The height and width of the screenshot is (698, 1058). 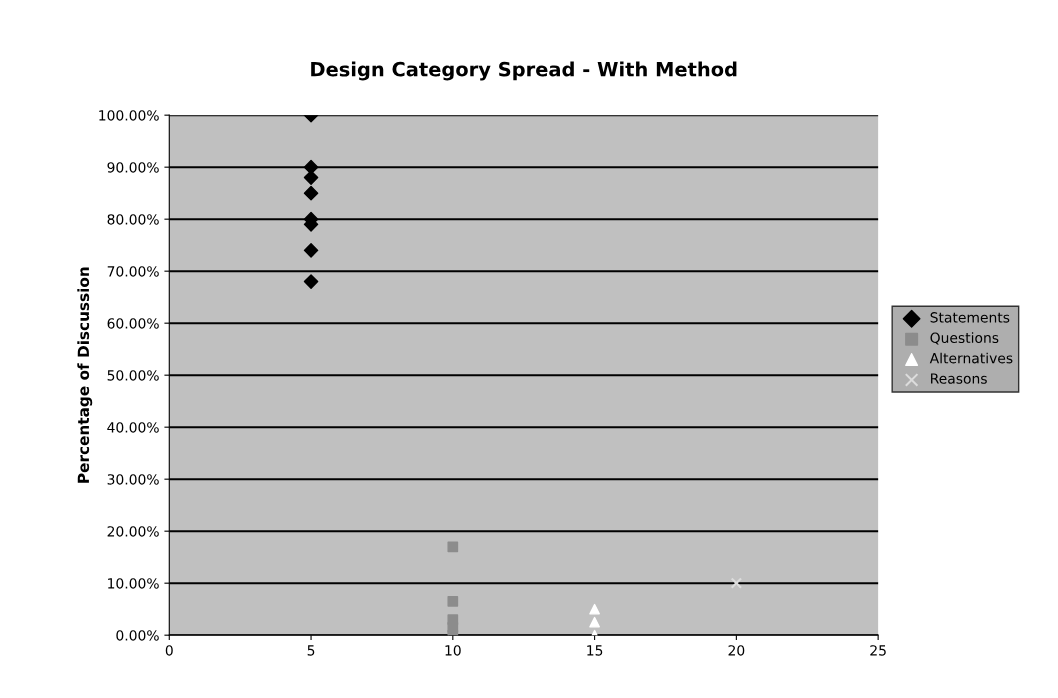 What do you see at coordinates (971, 358) in the screenshot?
I see `legend-label: Alternatives` at bounding box center [971, 358].